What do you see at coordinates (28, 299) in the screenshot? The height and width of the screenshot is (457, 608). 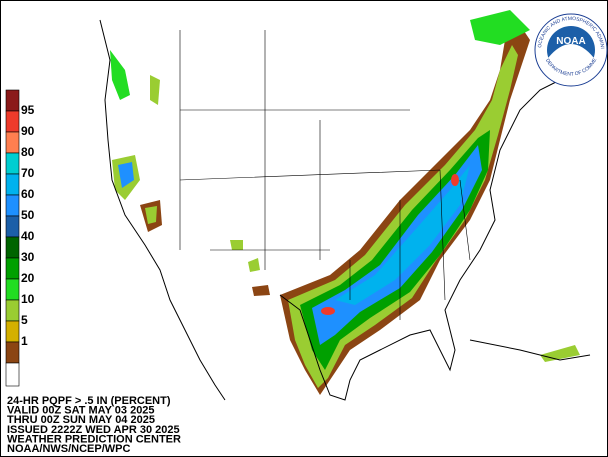 I see `legend-label: 10` at bounding box center [28, 299].